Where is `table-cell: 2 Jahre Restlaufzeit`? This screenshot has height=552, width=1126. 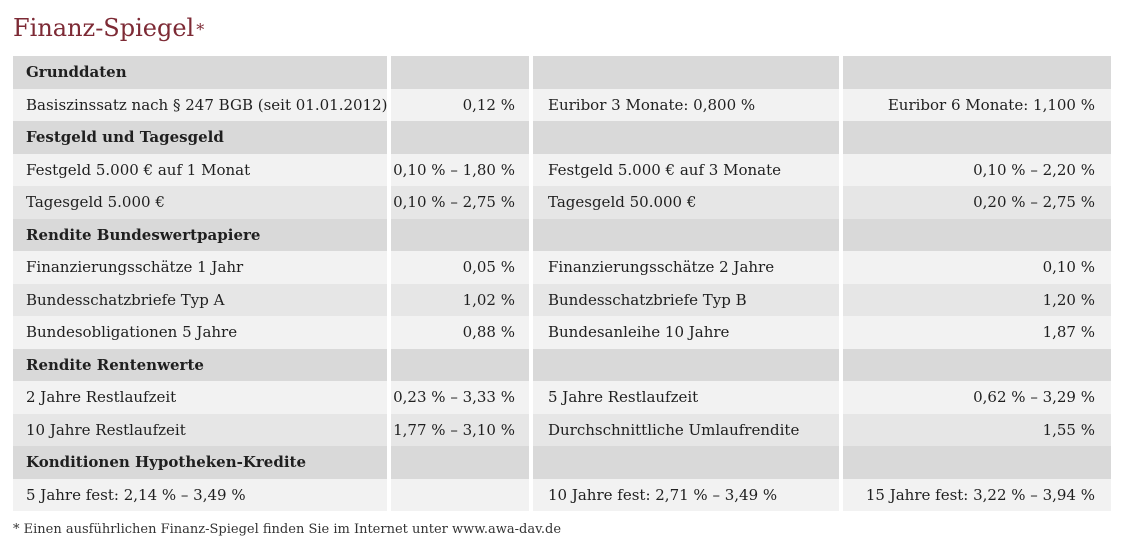 table-cell: 2 Jahre Restlaufzeit is located at coordinates (202, 397).